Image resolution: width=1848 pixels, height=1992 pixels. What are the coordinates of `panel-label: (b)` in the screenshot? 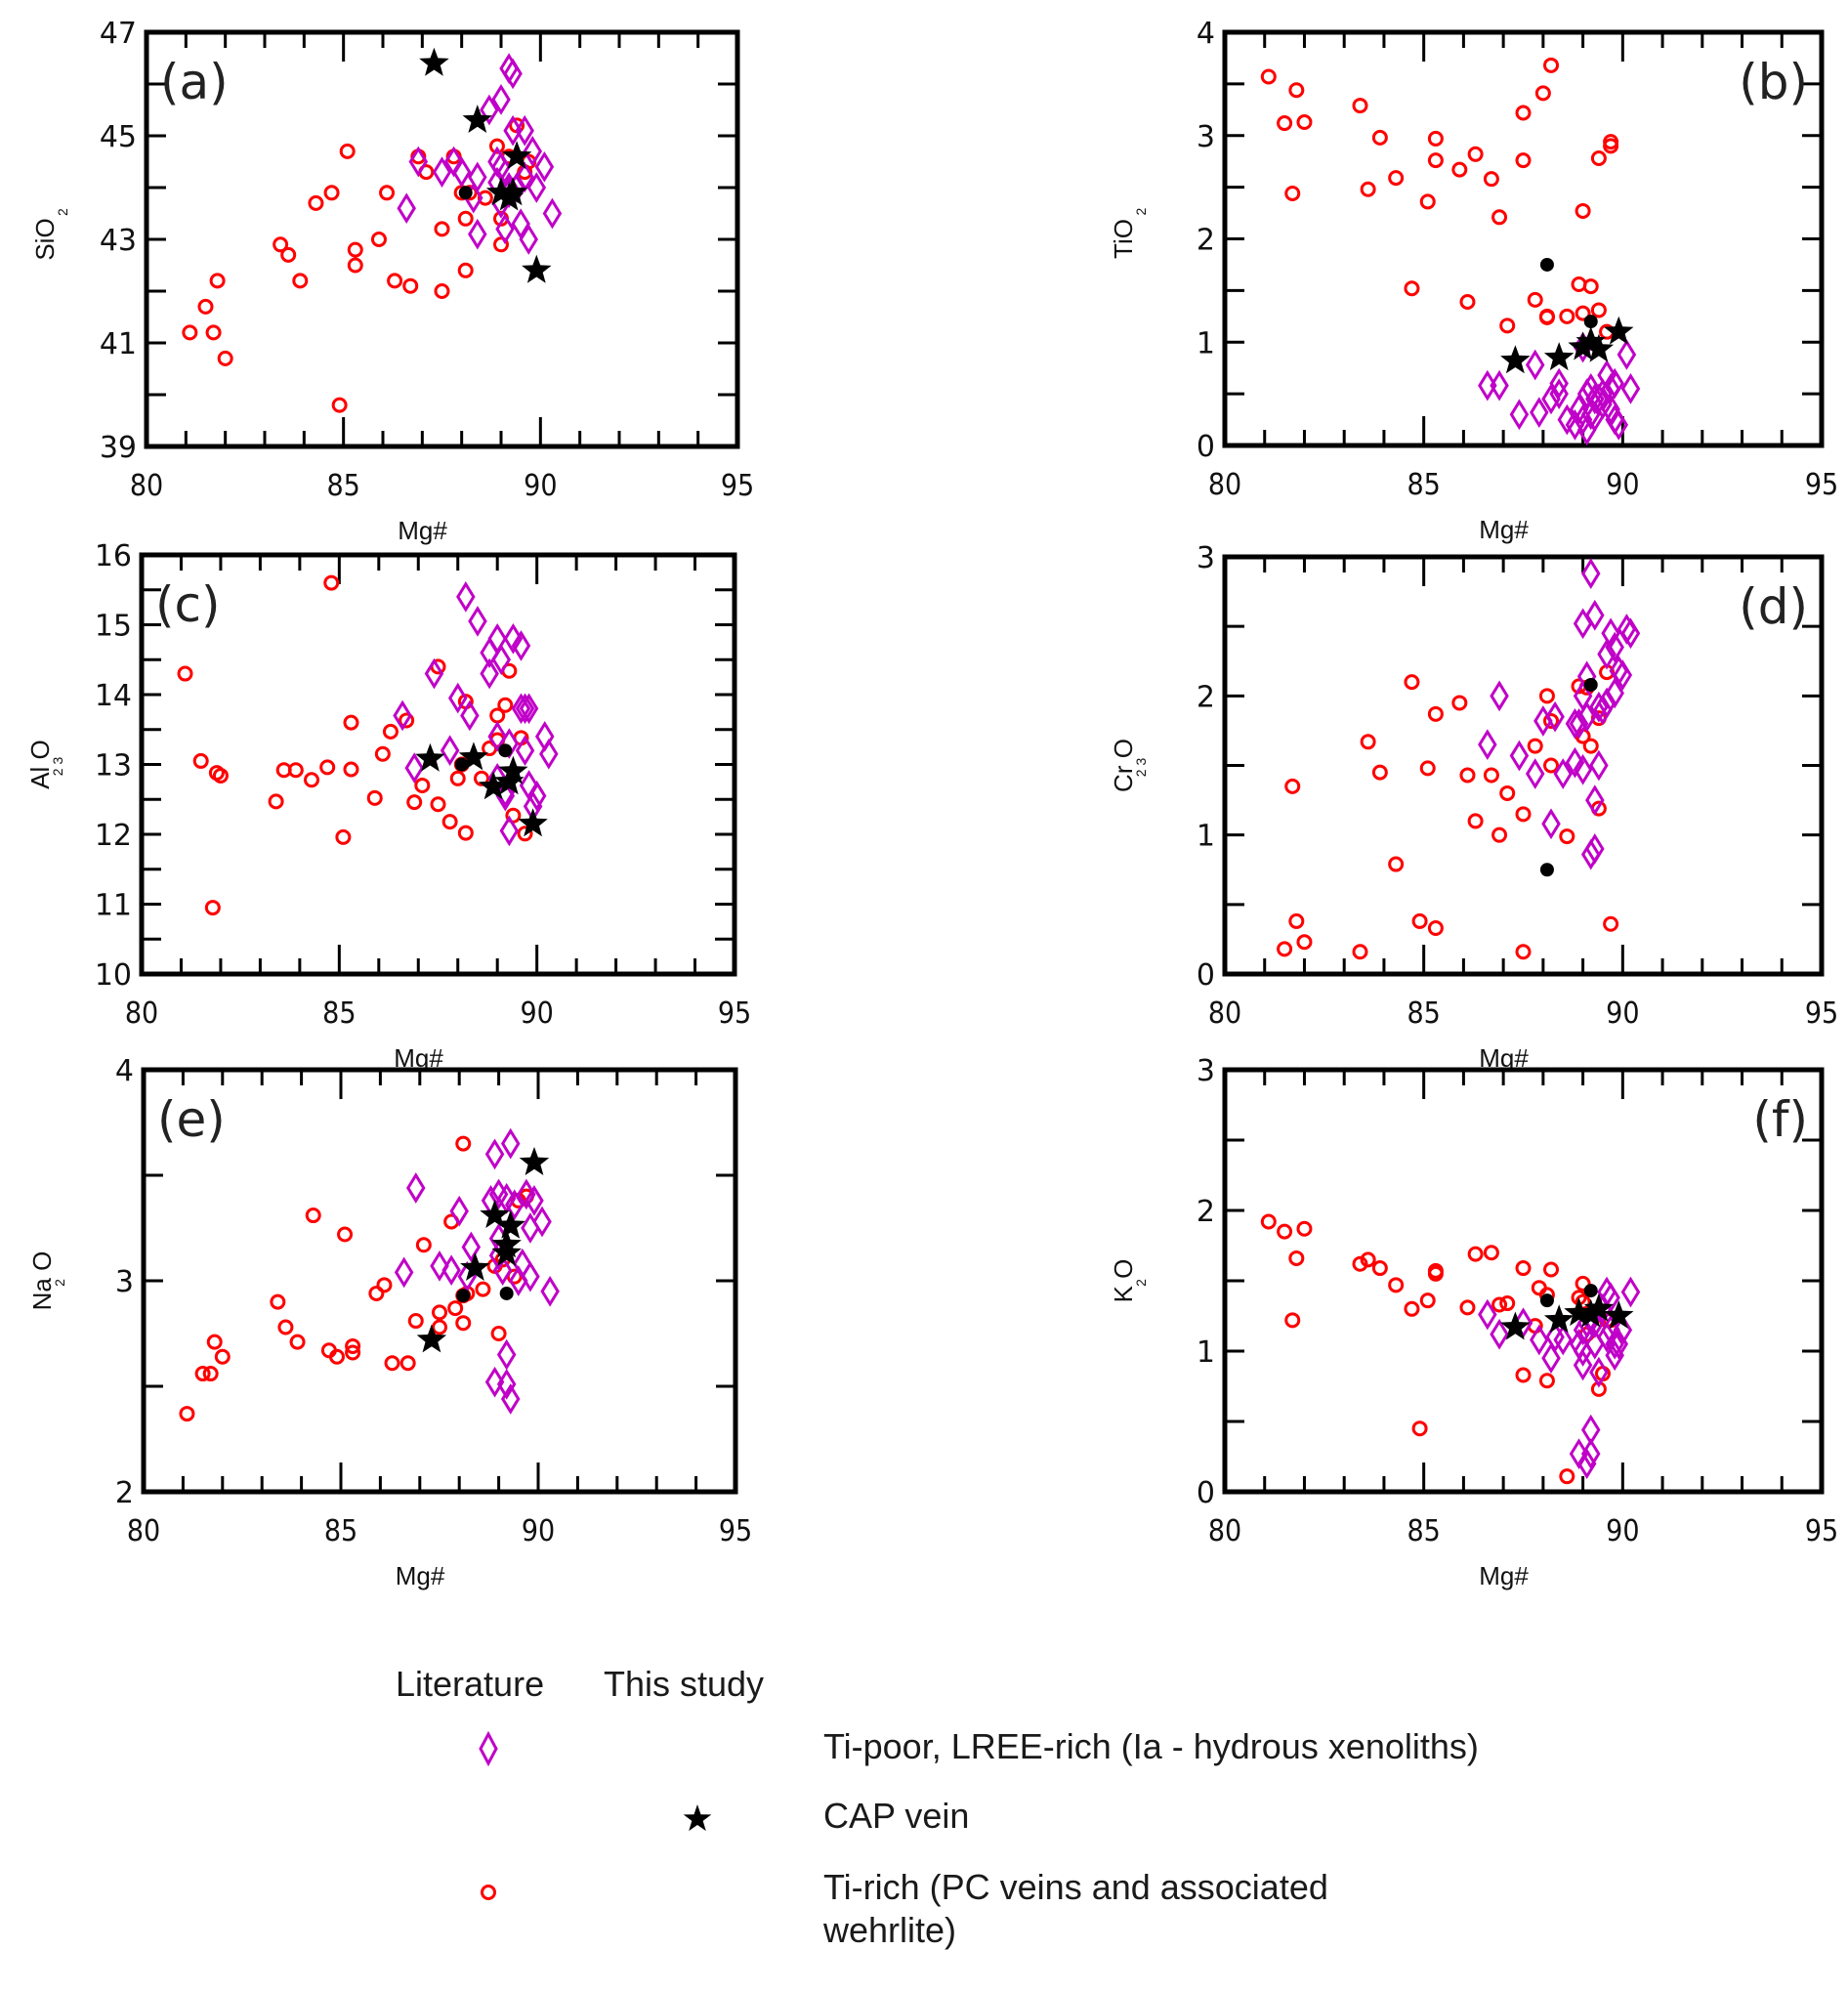 It's located at (1773, 82).